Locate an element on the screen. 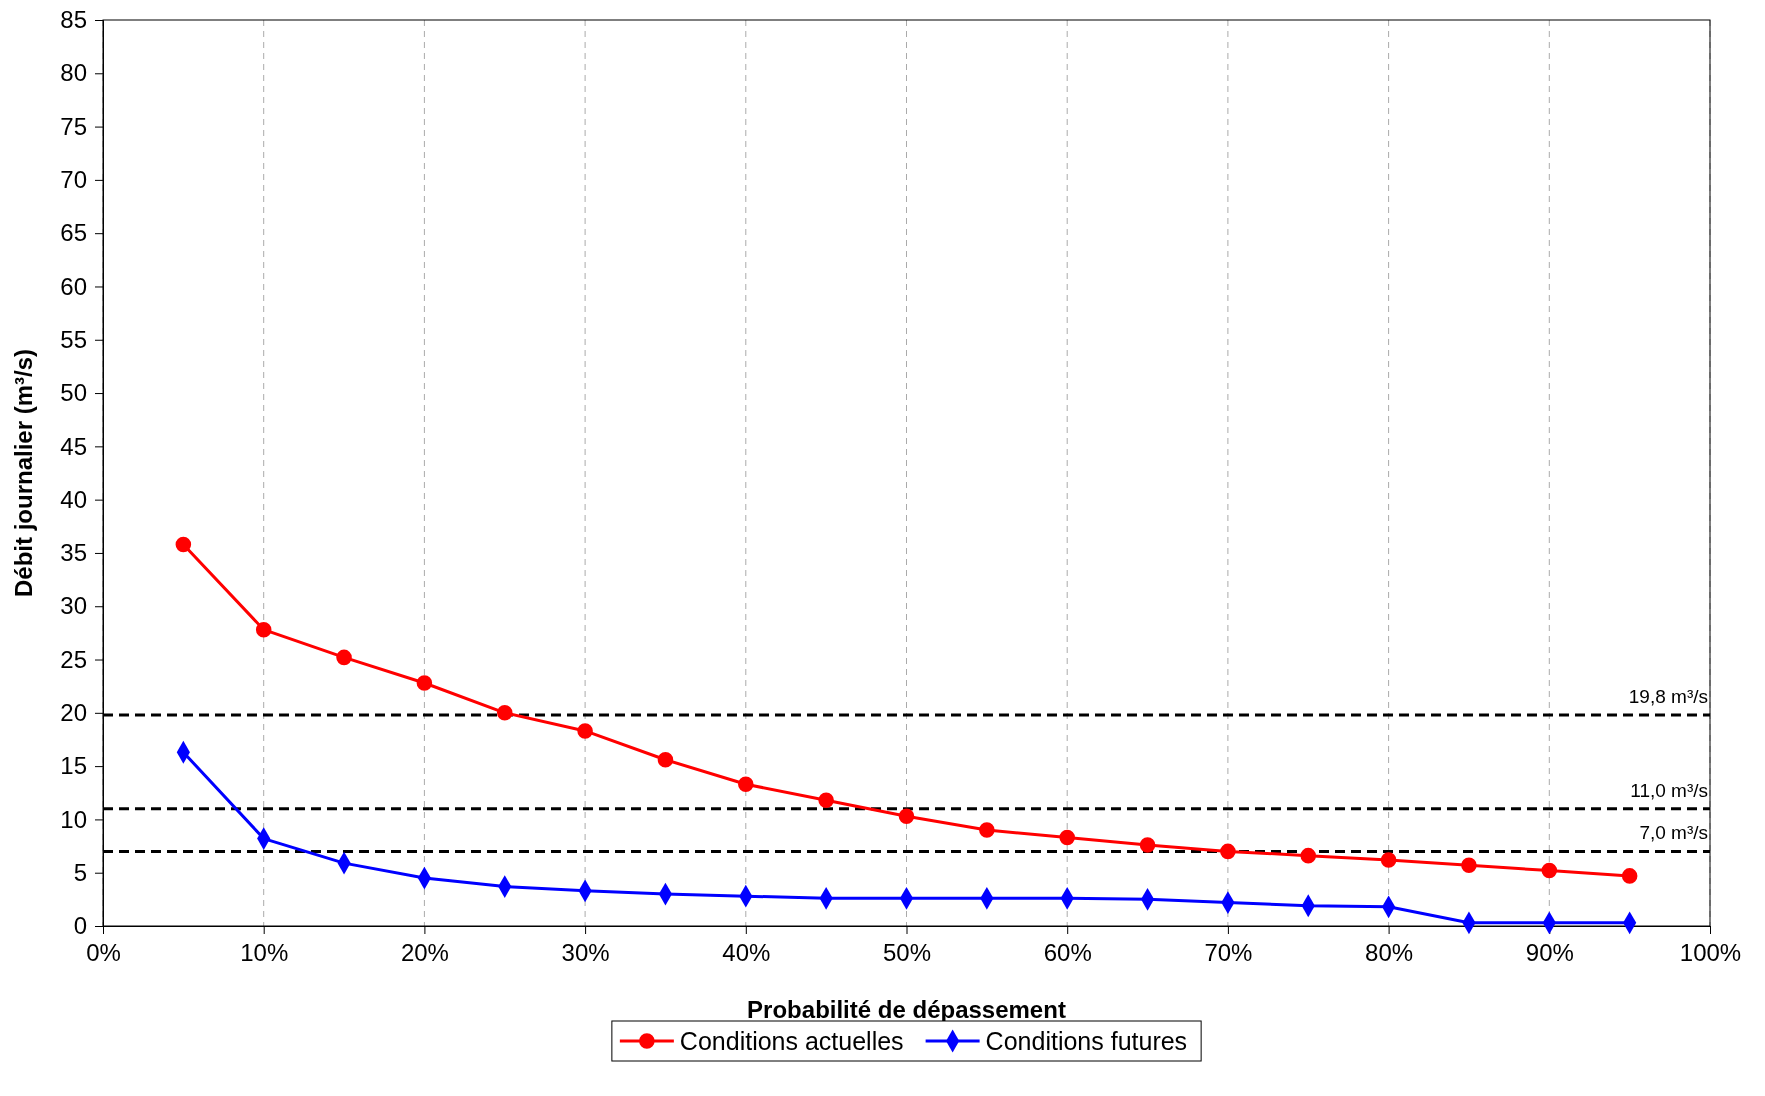 This screenshot has height=1096, width=1765. y-tick-label: 65 is located at coordinates (73, 233).